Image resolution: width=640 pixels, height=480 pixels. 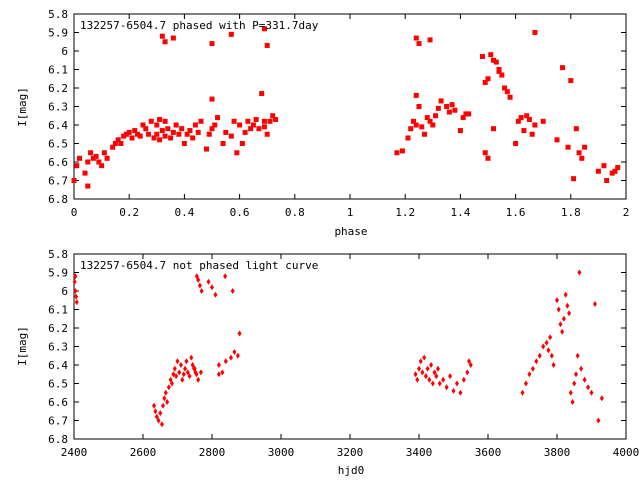 What do you see at coordinates (350, 231) in the screenshot?
I see `x-axis-label-phased: phase` at bounding box center [350, 231].